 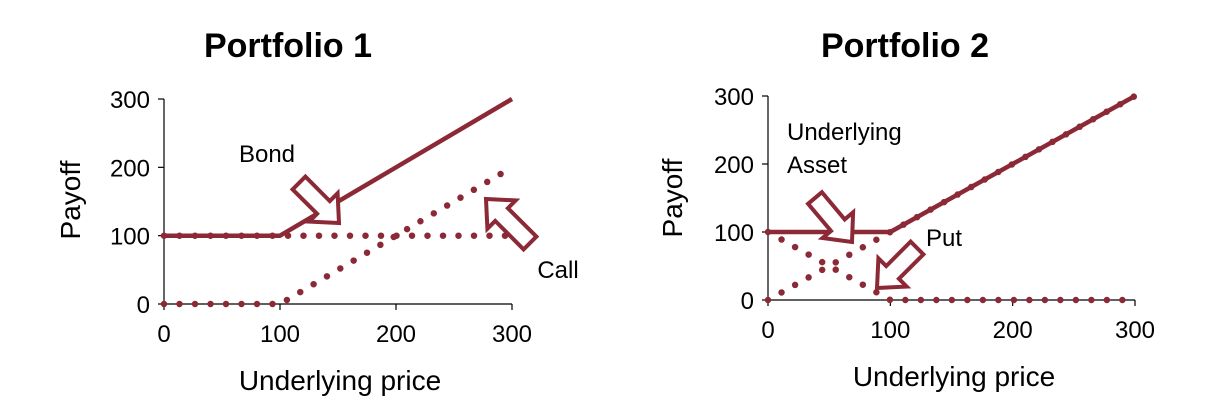 What do you see at coordinates (944, 238) in the screenshot?
I see `annotation-put: Put` at bounding box center [944, 238].